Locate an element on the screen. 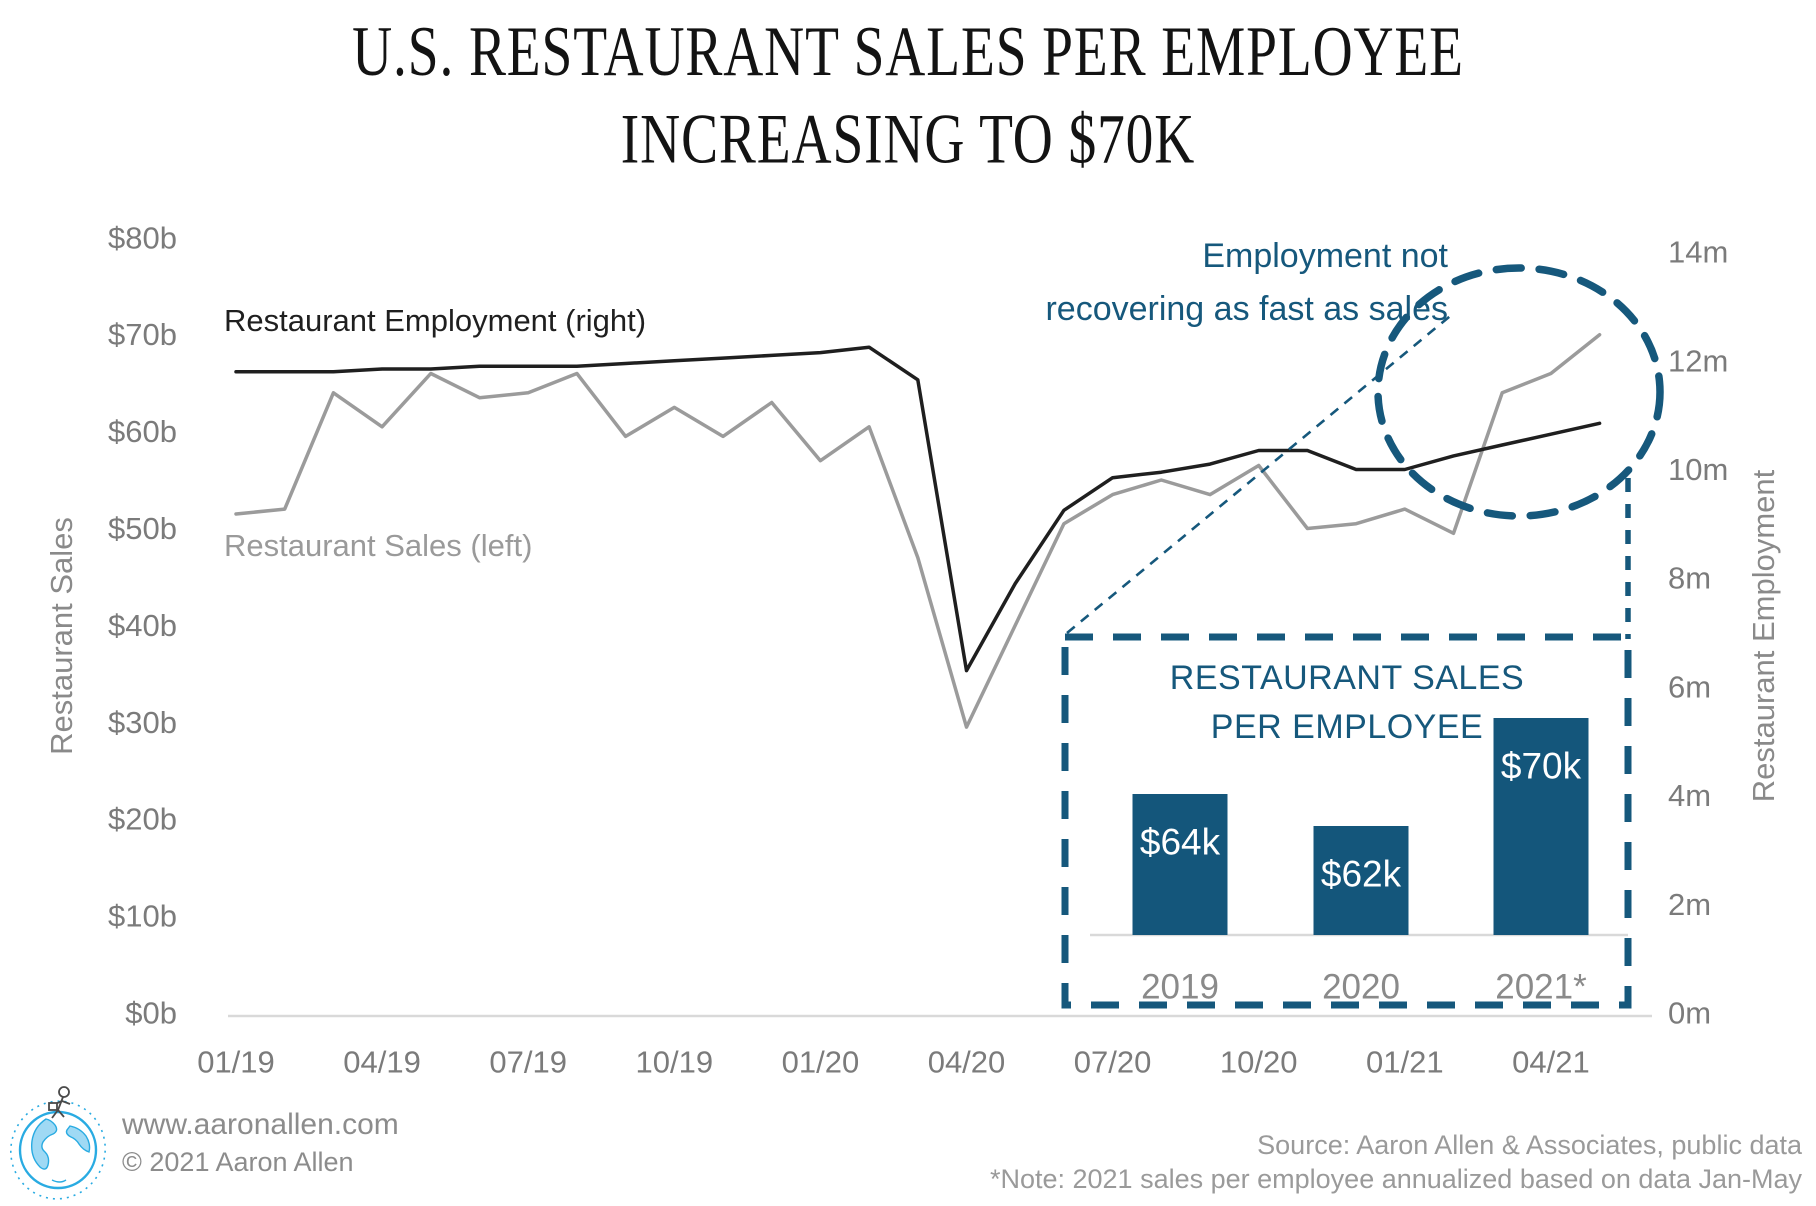 The width and height of the screenshot is (1816, 1206). right-axis-tick-label: 14m is located at coordinates (1698, 252).